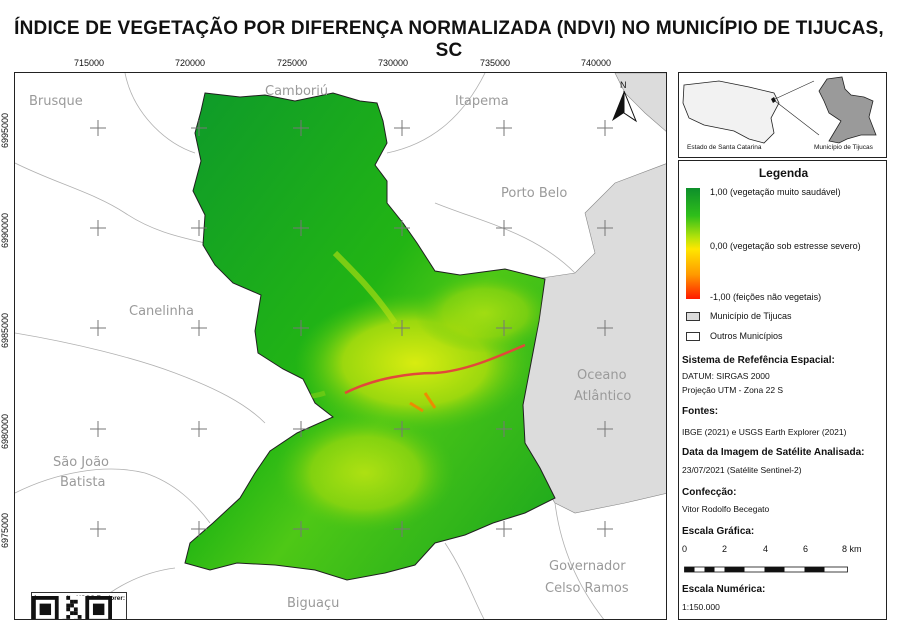  Describe the element at coordinates (785, 246) in the screenshot. I see `ramp-label-mid: 0,00 (vegetação sob estresse severo)` at that location.